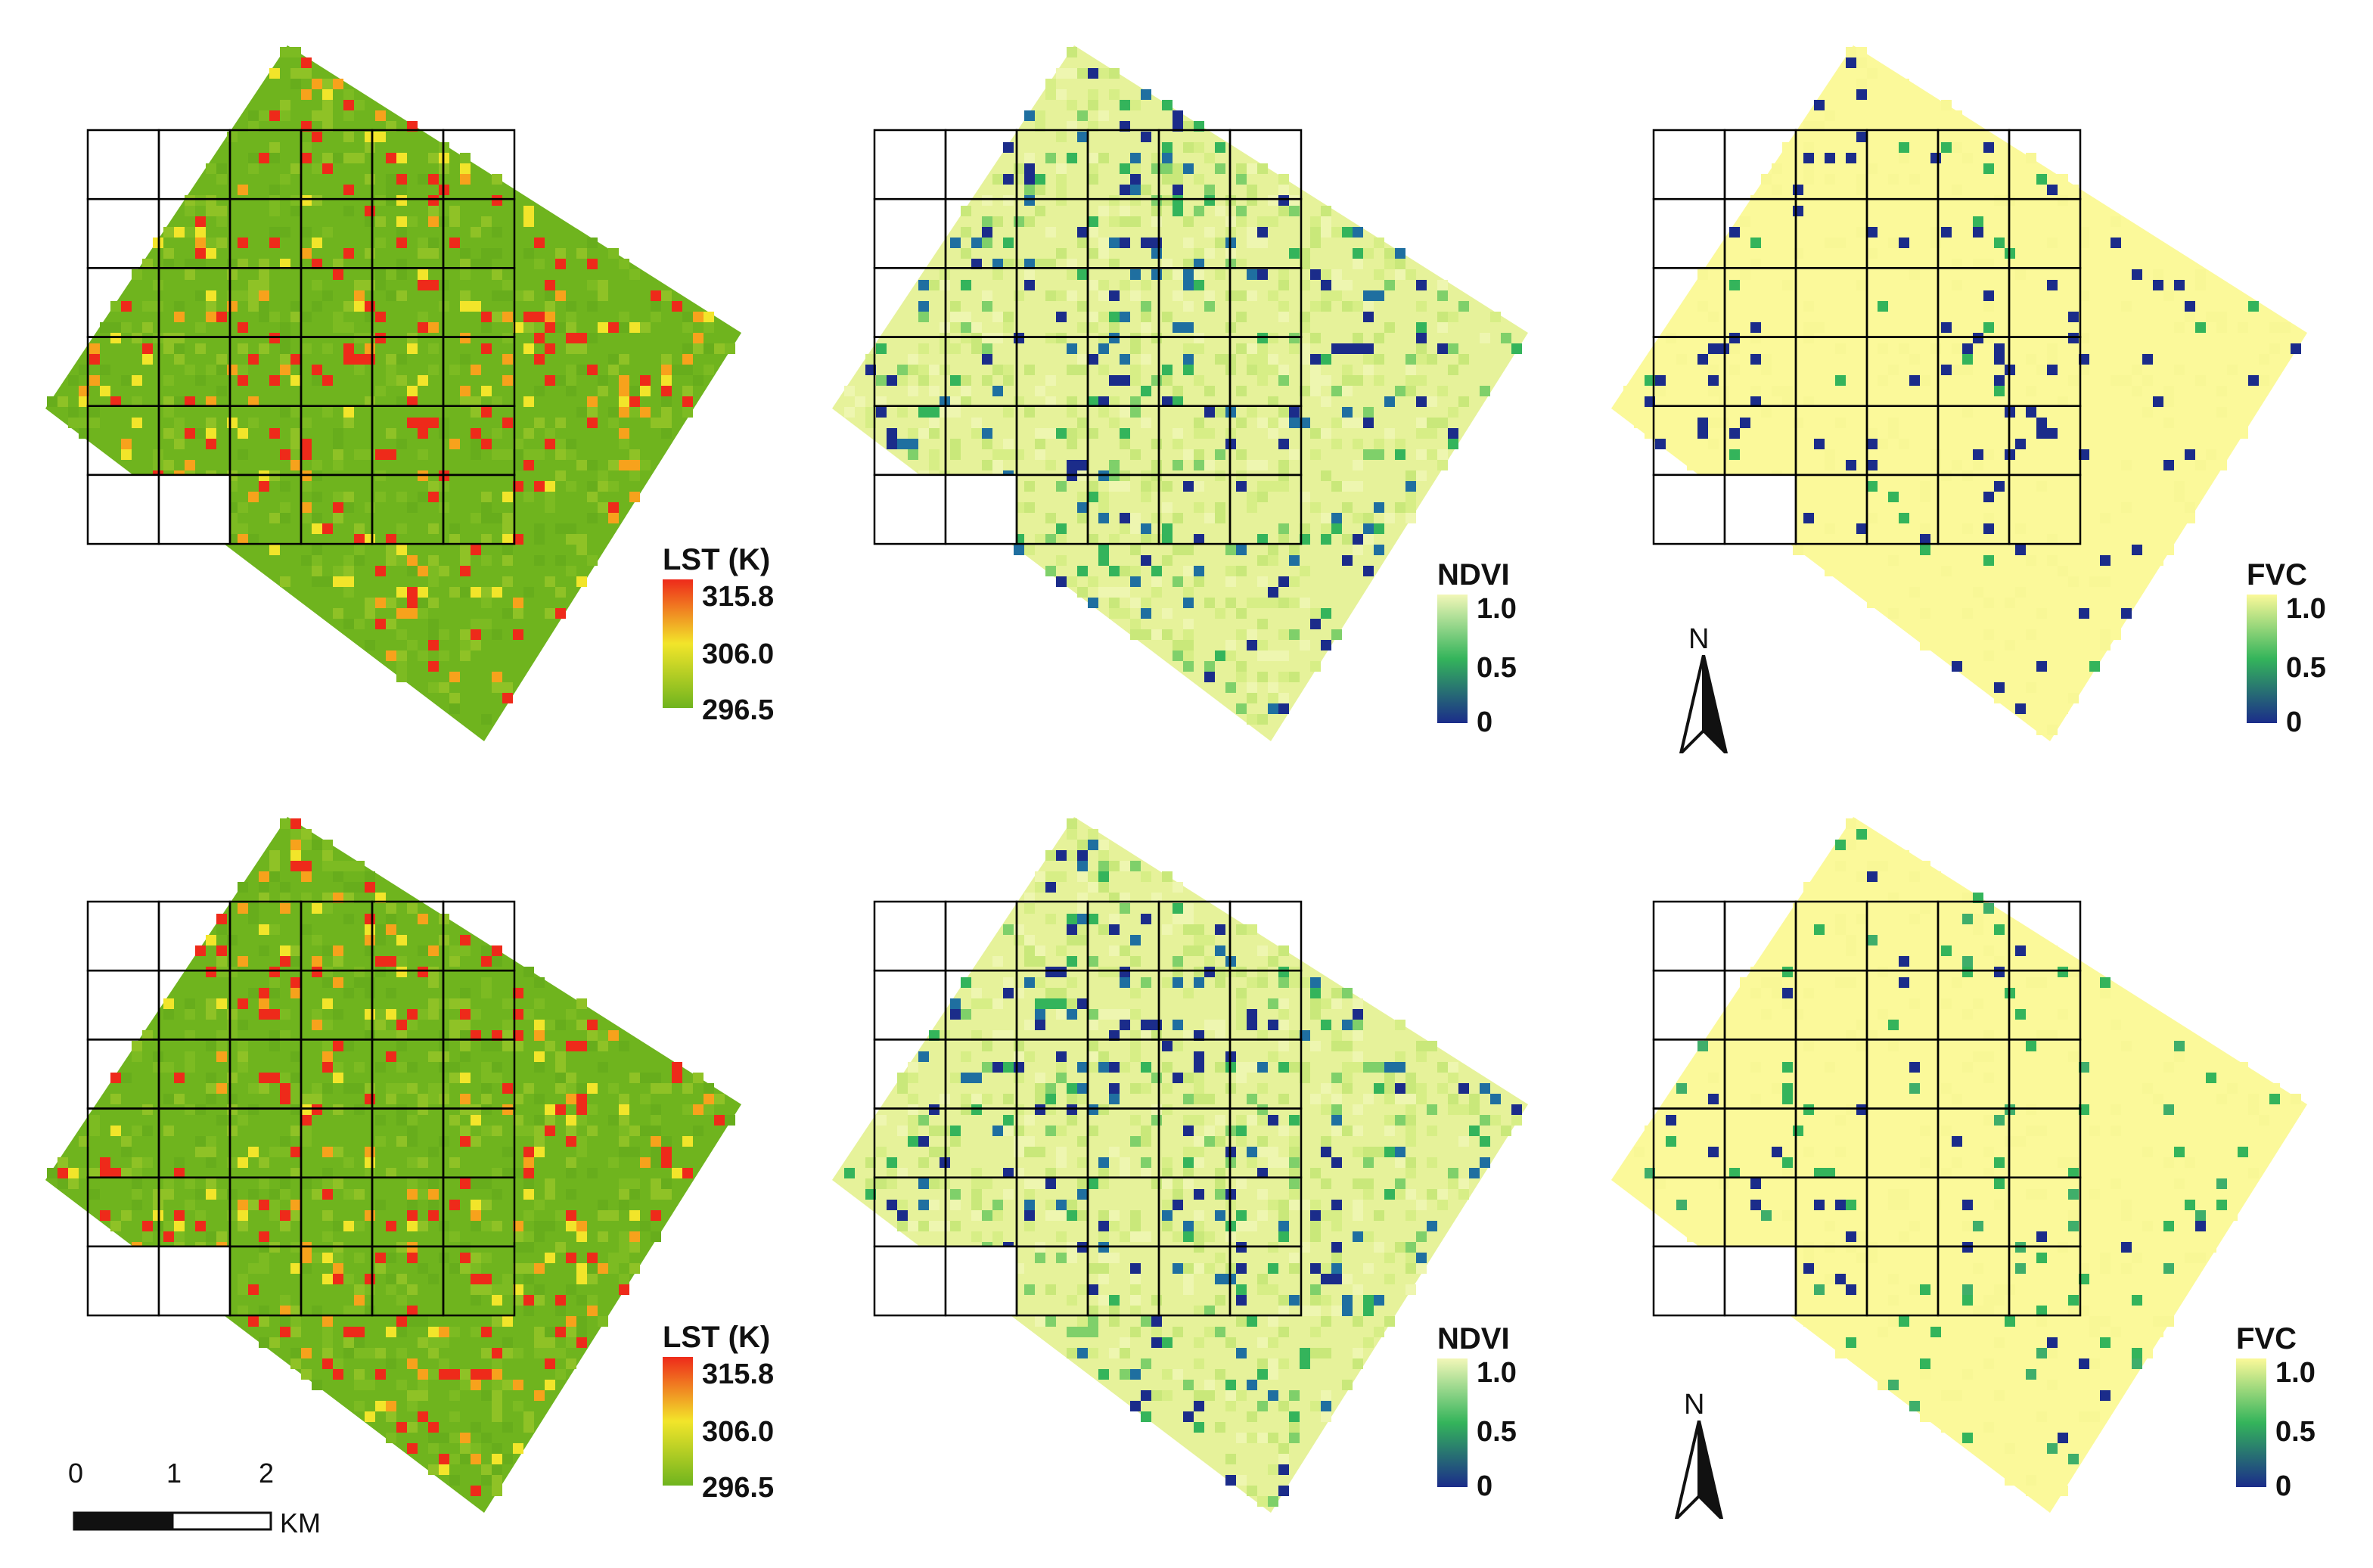  What do you see at coordinates (1699, 1455) in the screenshot?
I see `north-arrow-bottom: N` at bounding box center [1699, 1455].